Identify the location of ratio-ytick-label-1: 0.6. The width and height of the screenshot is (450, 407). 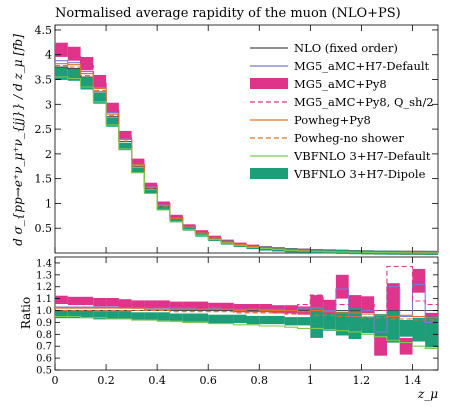
(44, 359).